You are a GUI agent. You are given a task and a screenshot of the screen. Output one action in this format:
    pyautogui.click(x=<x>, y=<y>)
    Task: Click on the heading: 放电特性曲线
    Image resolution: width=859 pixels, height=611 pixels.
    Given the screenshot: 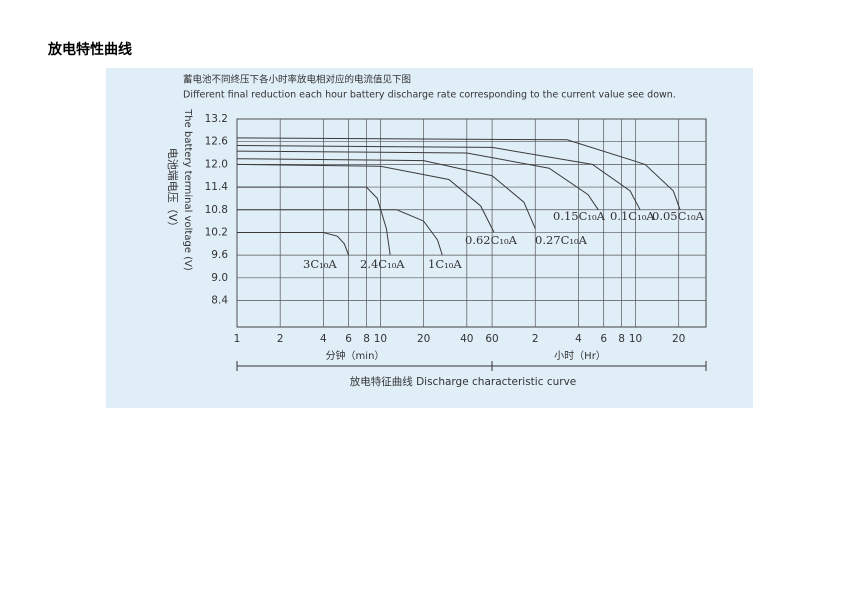 What is the action you would take?
    pyautogui.click(x=89, y=49)
    